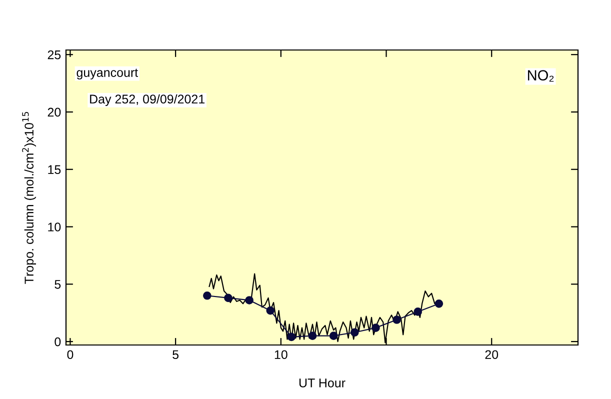 The width and height of the screenshot is (611, 399). Describe the element at coordinates (107, 74) in the screenshot. I see `annotation: guyancourt` at that location.